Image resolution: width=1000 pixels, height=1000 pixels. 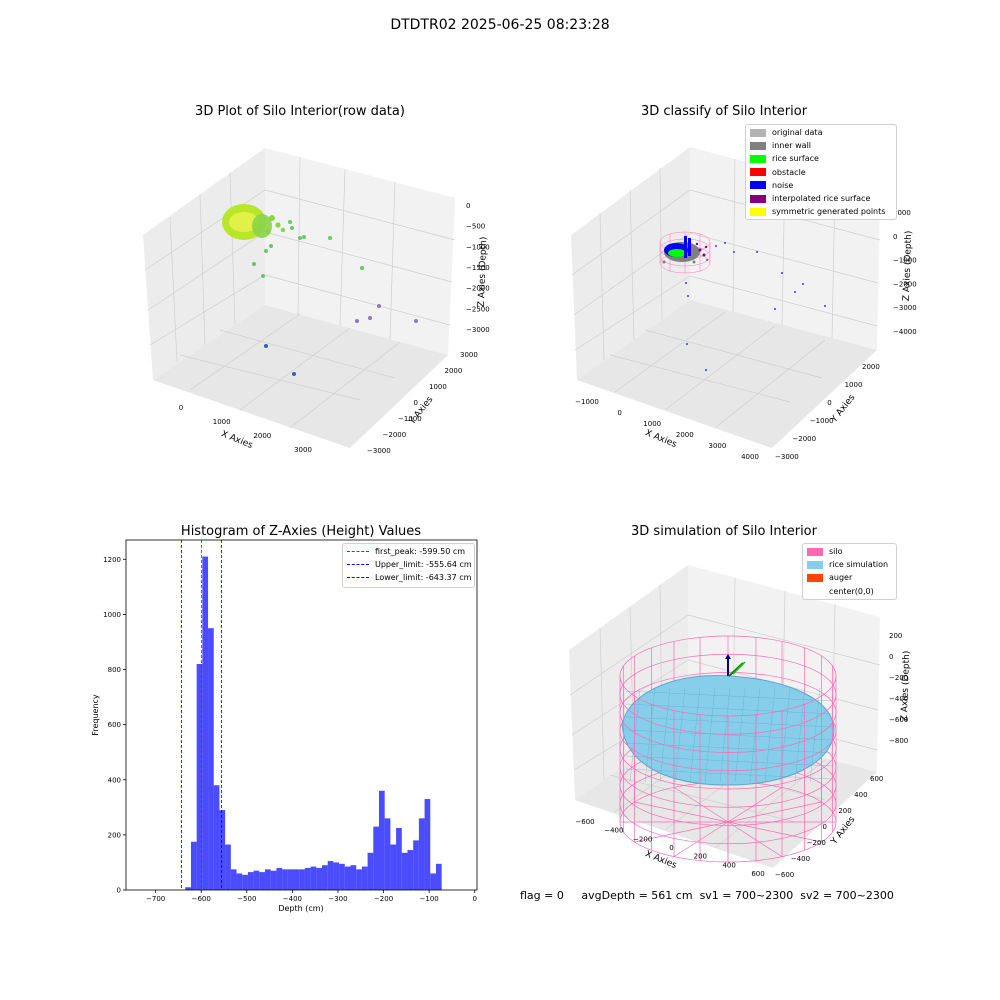 What do you see at coordinates (500, 25) in the screenshot?
I see `figure-suptitle: DTDTR02 2025-06-25 08:23:28` at bounding box center [500, 25].